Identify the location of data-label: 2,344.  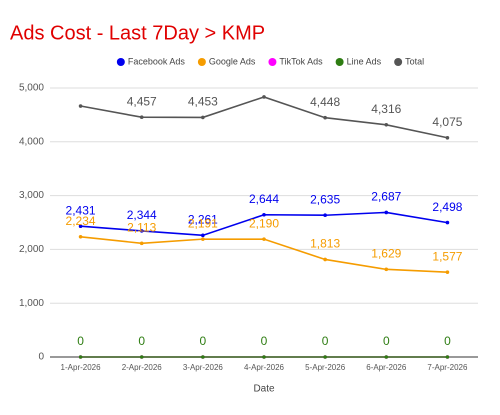
(142, 215).